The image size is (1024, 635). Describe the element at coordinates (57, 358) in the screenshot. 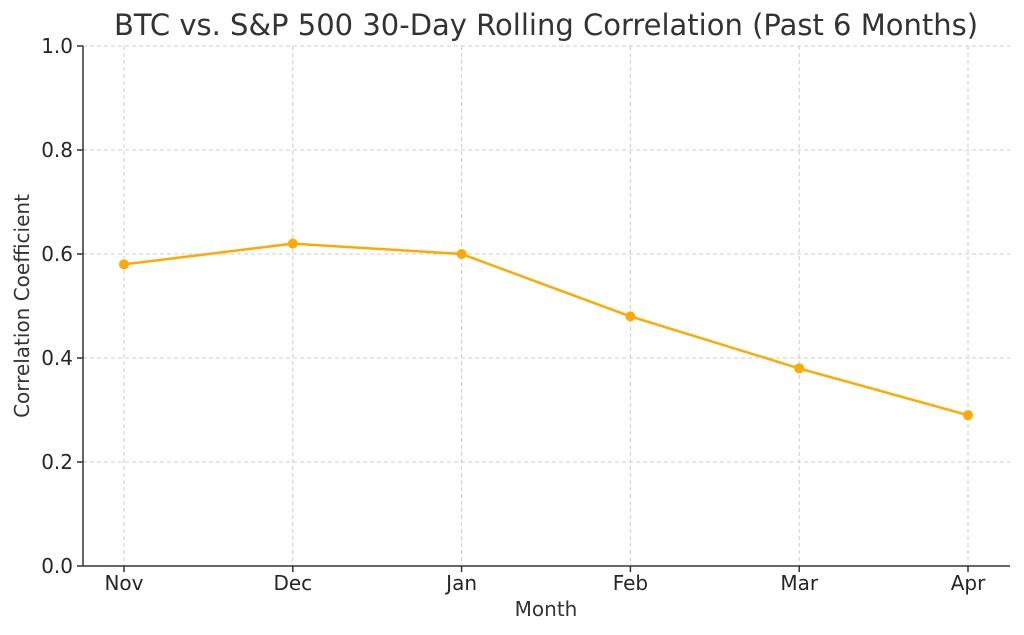

I see `y-tick-label: 0.4` at that location.